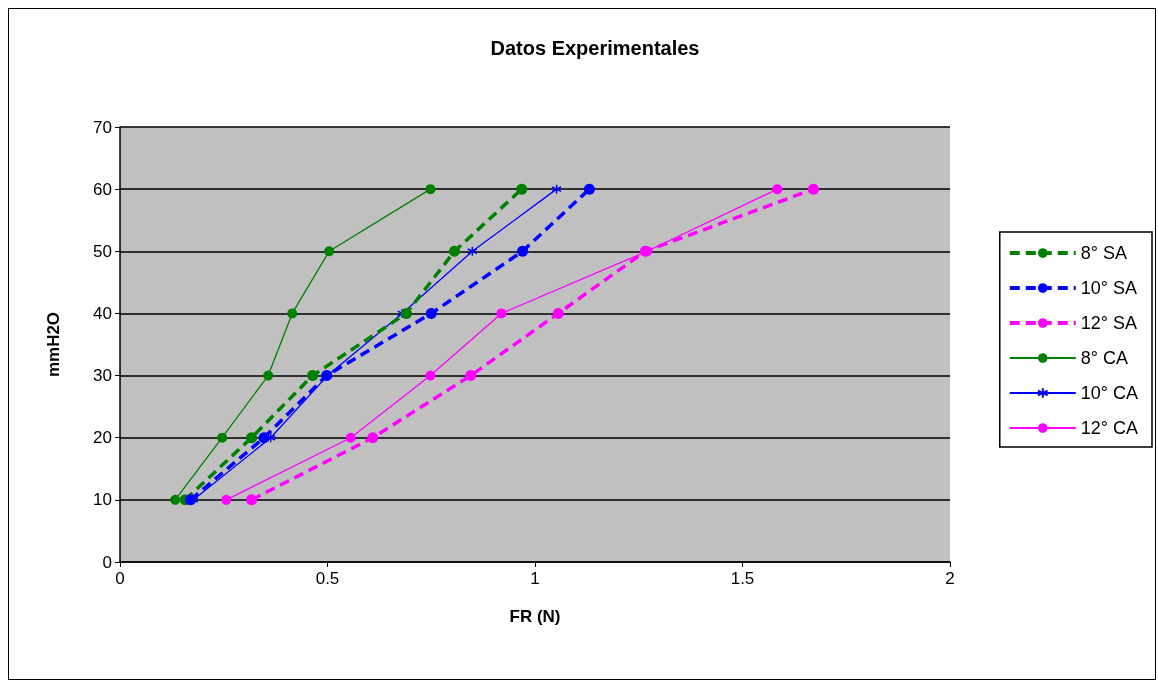 This screenshot has height=681, width=1158. What do you see at coordinates (102, 500) in the screenshot?
I see `y-tick-label: 10` at bounding box center [102, 500].